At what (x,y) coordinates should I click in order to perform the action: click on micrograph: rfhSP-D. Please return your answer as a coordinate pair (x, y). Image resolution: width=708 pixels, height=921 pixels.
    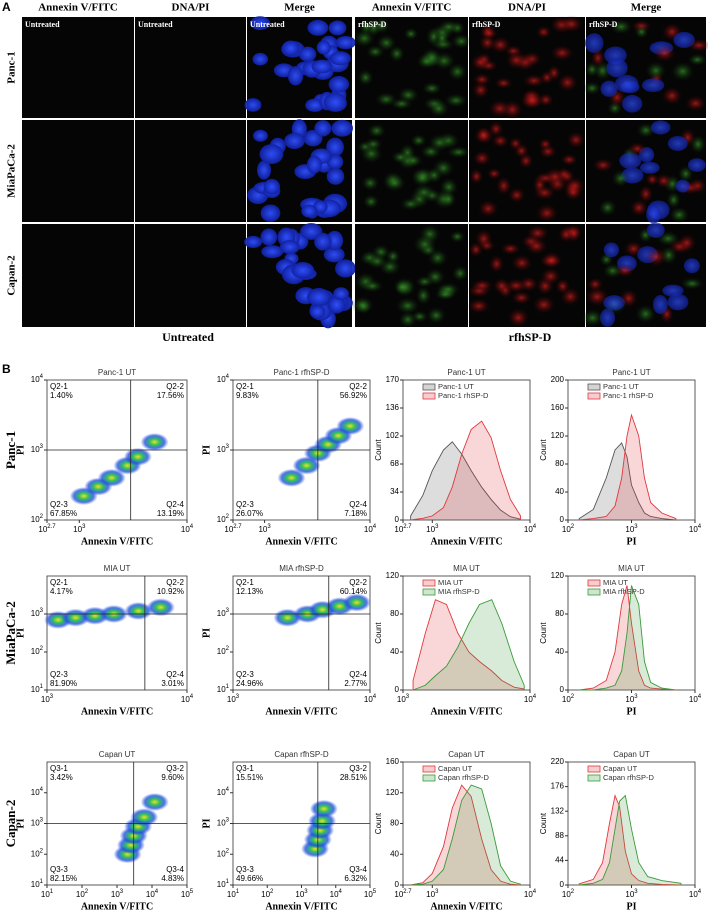
    Looking at the image, I should click on (412, 67).